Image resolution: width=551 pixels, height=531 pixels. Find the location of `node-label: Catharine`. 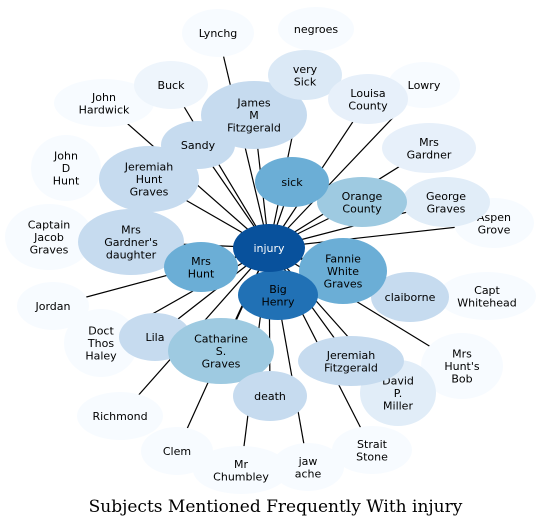

node-label: Catharine is located at coordinates (221, 339).